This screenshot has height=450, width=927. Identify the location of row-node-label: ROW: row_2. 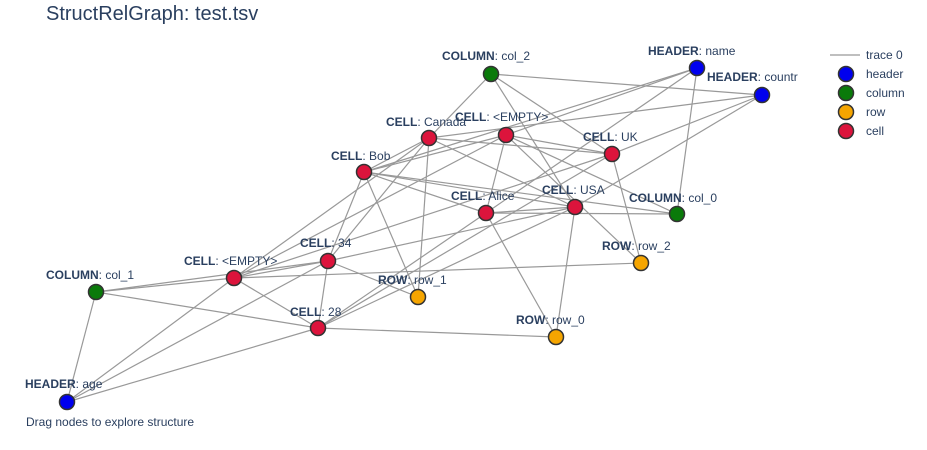
(636, 246).